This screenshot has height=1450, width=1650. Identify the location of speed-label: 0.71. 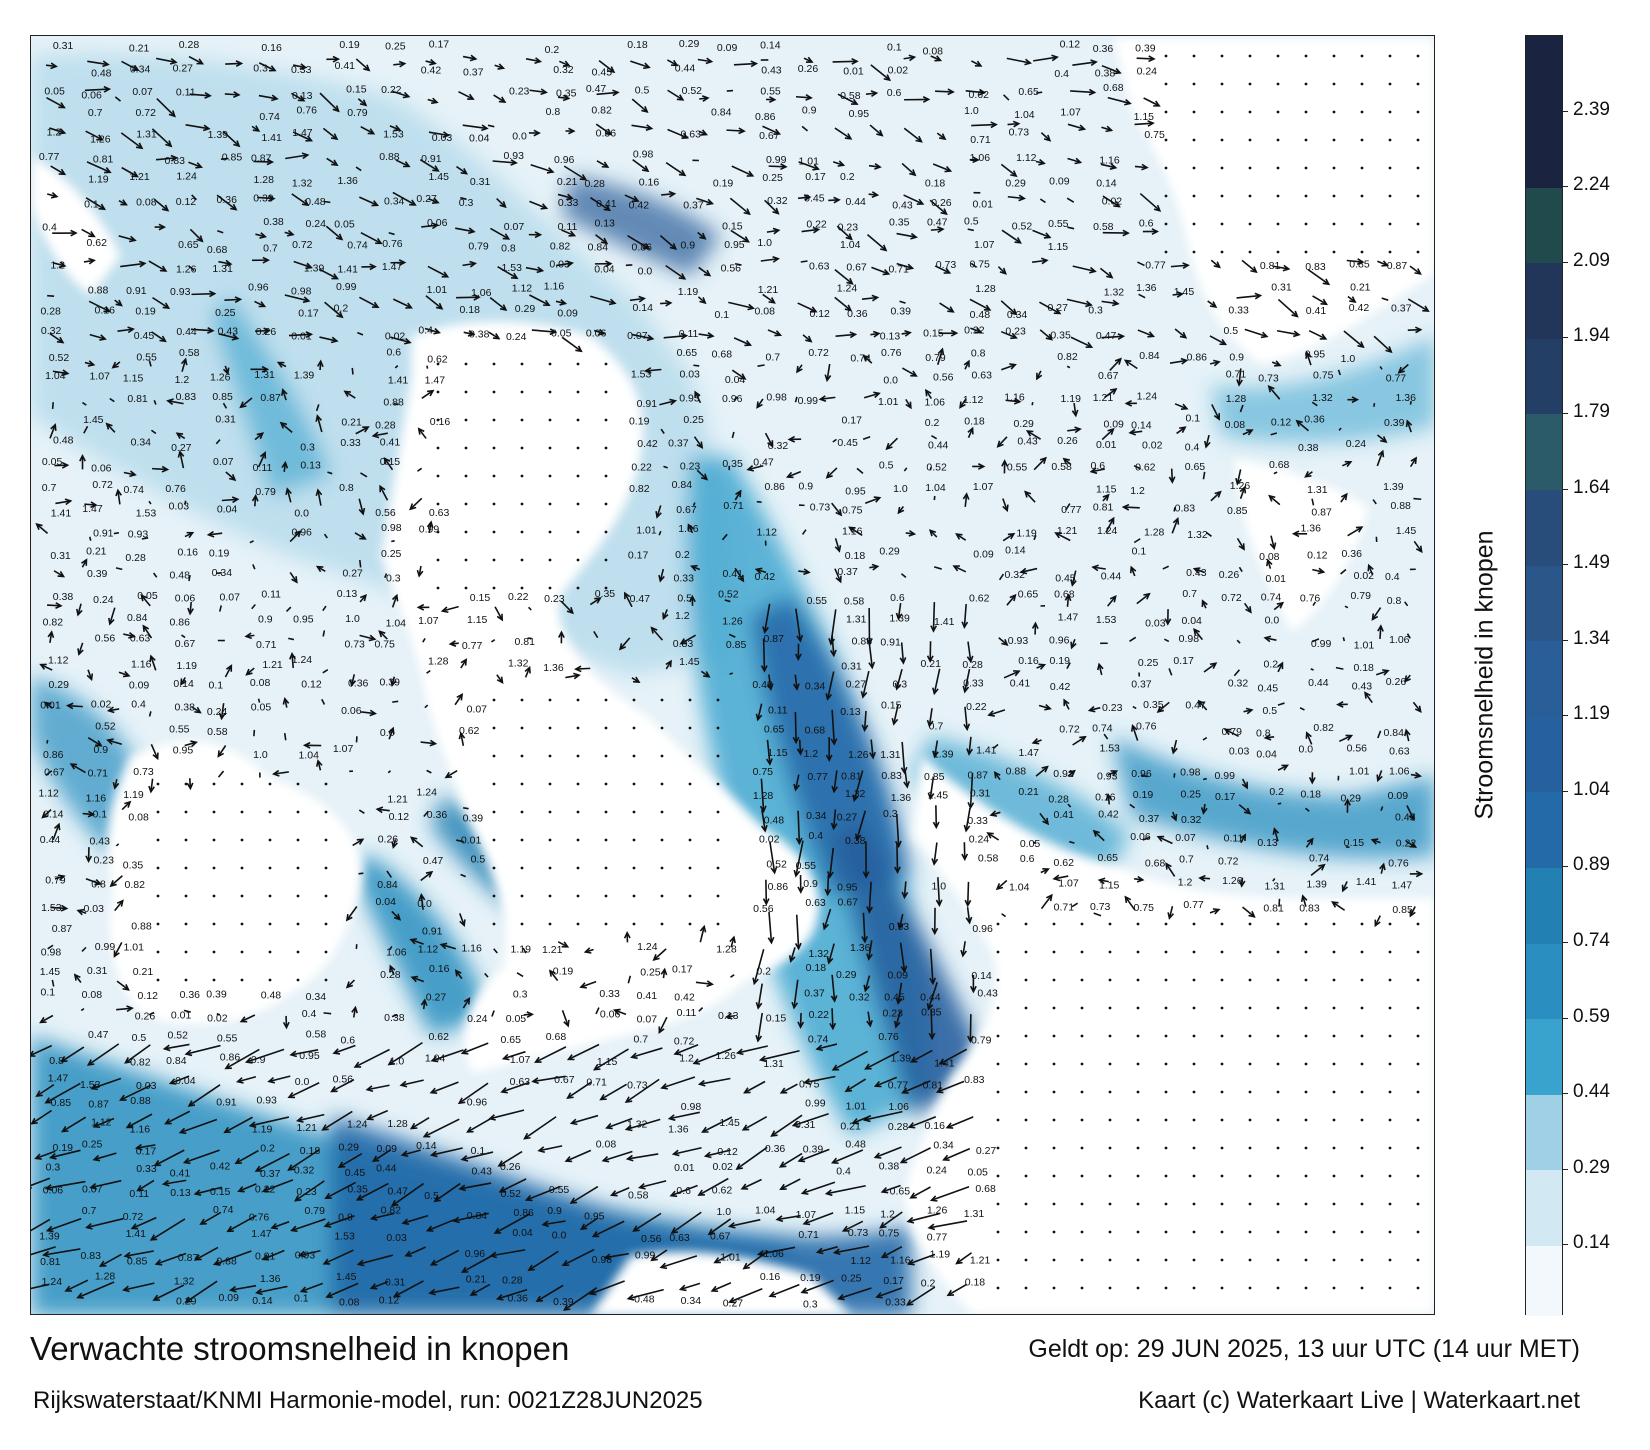
(980, 140).